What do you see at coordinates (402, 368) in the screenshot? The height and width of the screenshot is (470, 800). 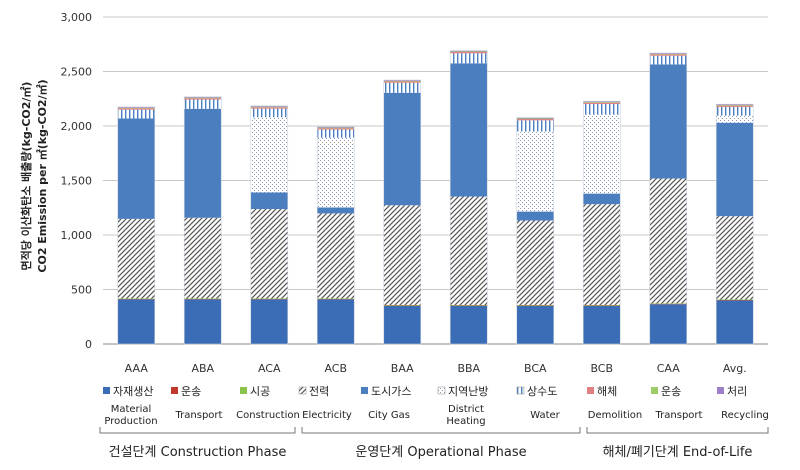 I see `x-tick-label: BAA` at bounding box center [402, 368].